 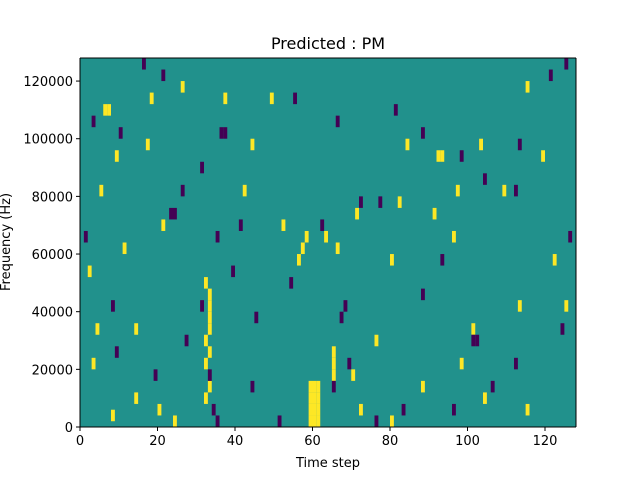 I want to click on y-ticks: 0 20000 40000 60000 80000 100000 120000, so click(x=51, y=255).